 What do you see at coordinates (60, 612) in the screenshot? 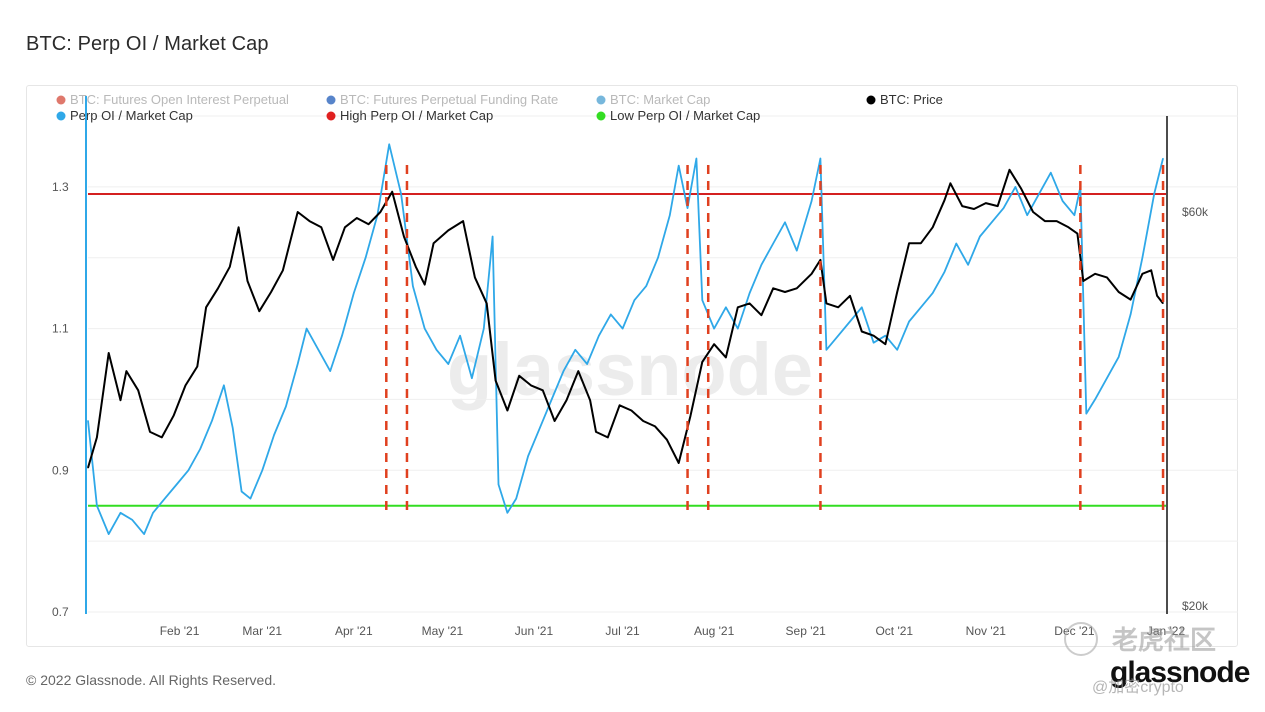
I see `y-left-tick-label: 0.7` at bounding box center [60, 612].